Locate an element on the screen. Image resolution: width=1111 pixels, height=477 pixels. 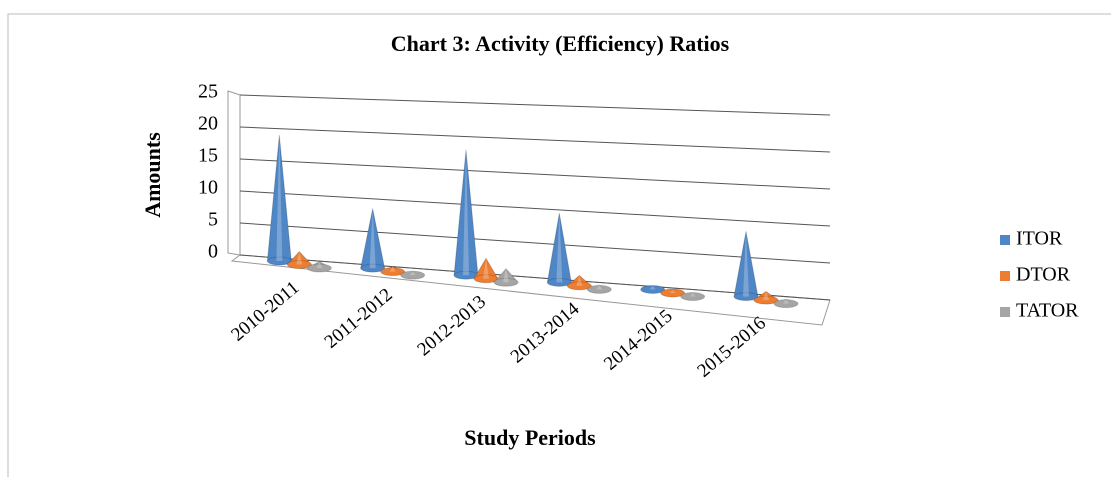
legend-label: TATOR is located at coordinates (1047, 311).